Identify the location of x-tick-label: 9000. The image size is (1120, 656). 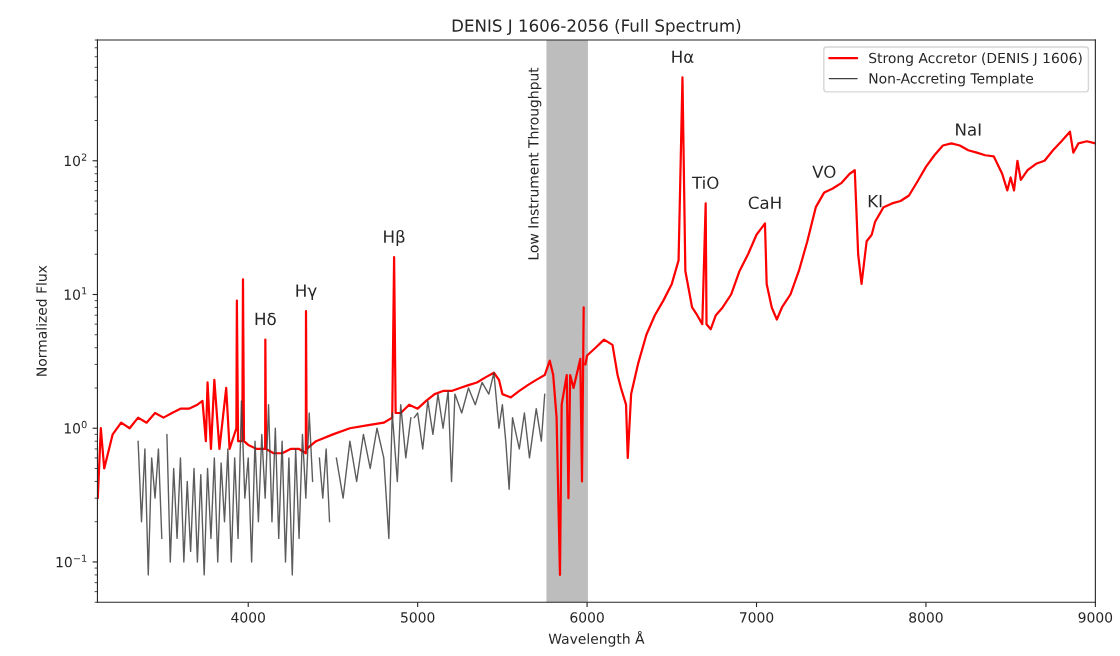
(1095, 617).